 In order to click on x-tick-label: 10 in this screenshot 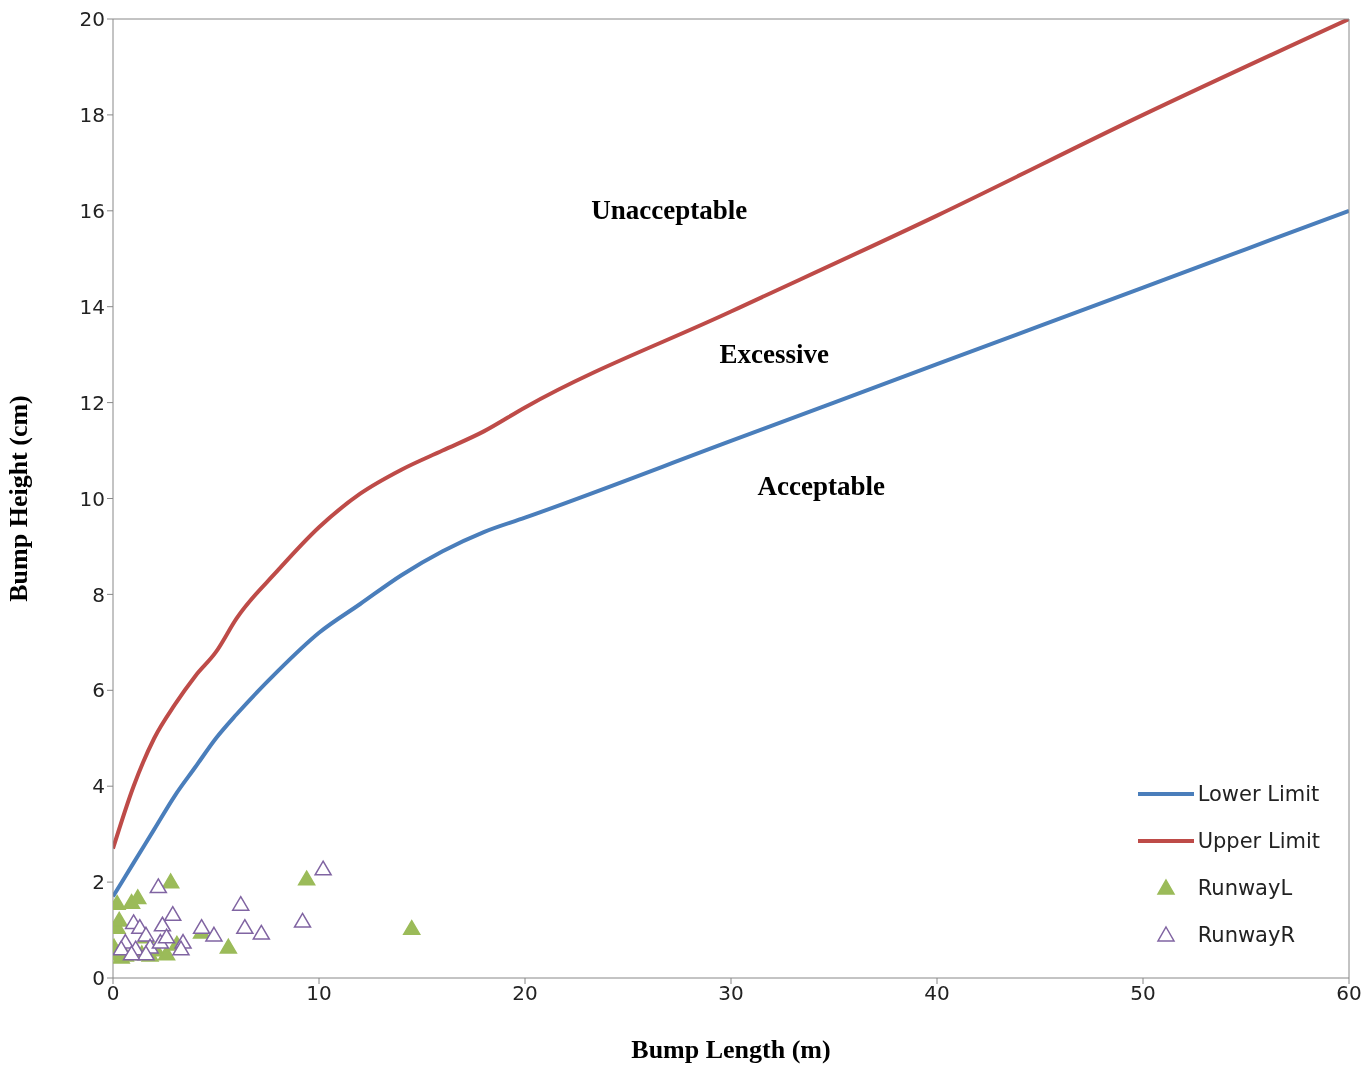, I will do `click(319, 993)`.